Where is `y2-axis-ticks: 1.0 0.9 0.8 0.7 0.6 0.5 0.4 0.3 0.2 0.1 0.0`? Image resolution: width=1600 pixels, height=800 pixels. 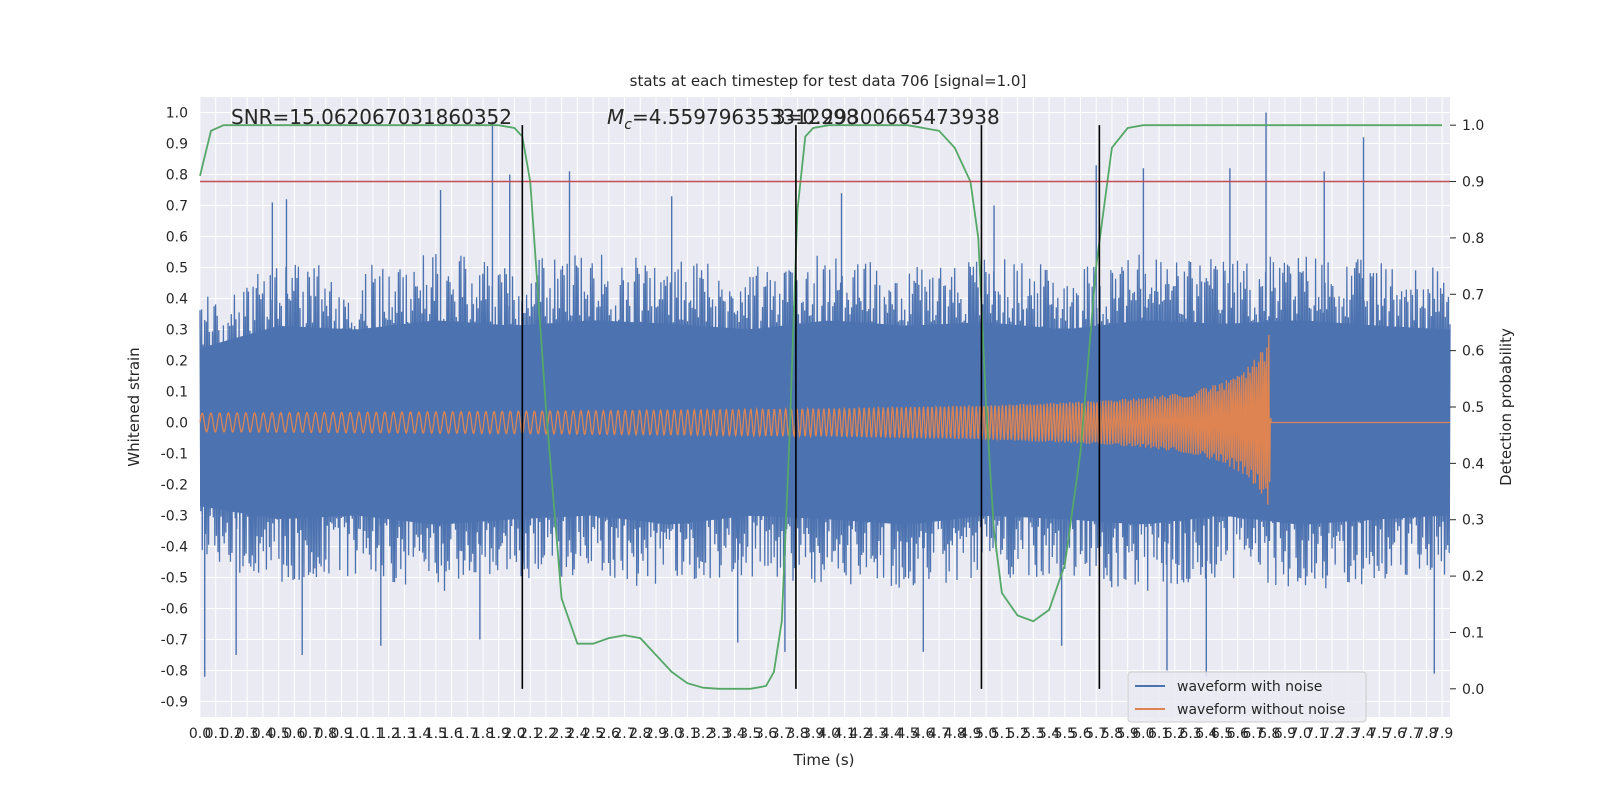 y2-axis-ticks: 1.0 0.9 0.8 0.7 0.6 0.5 0.4 0.3 0.2 0.1 0.0 is located at coordinates (1467, 408).